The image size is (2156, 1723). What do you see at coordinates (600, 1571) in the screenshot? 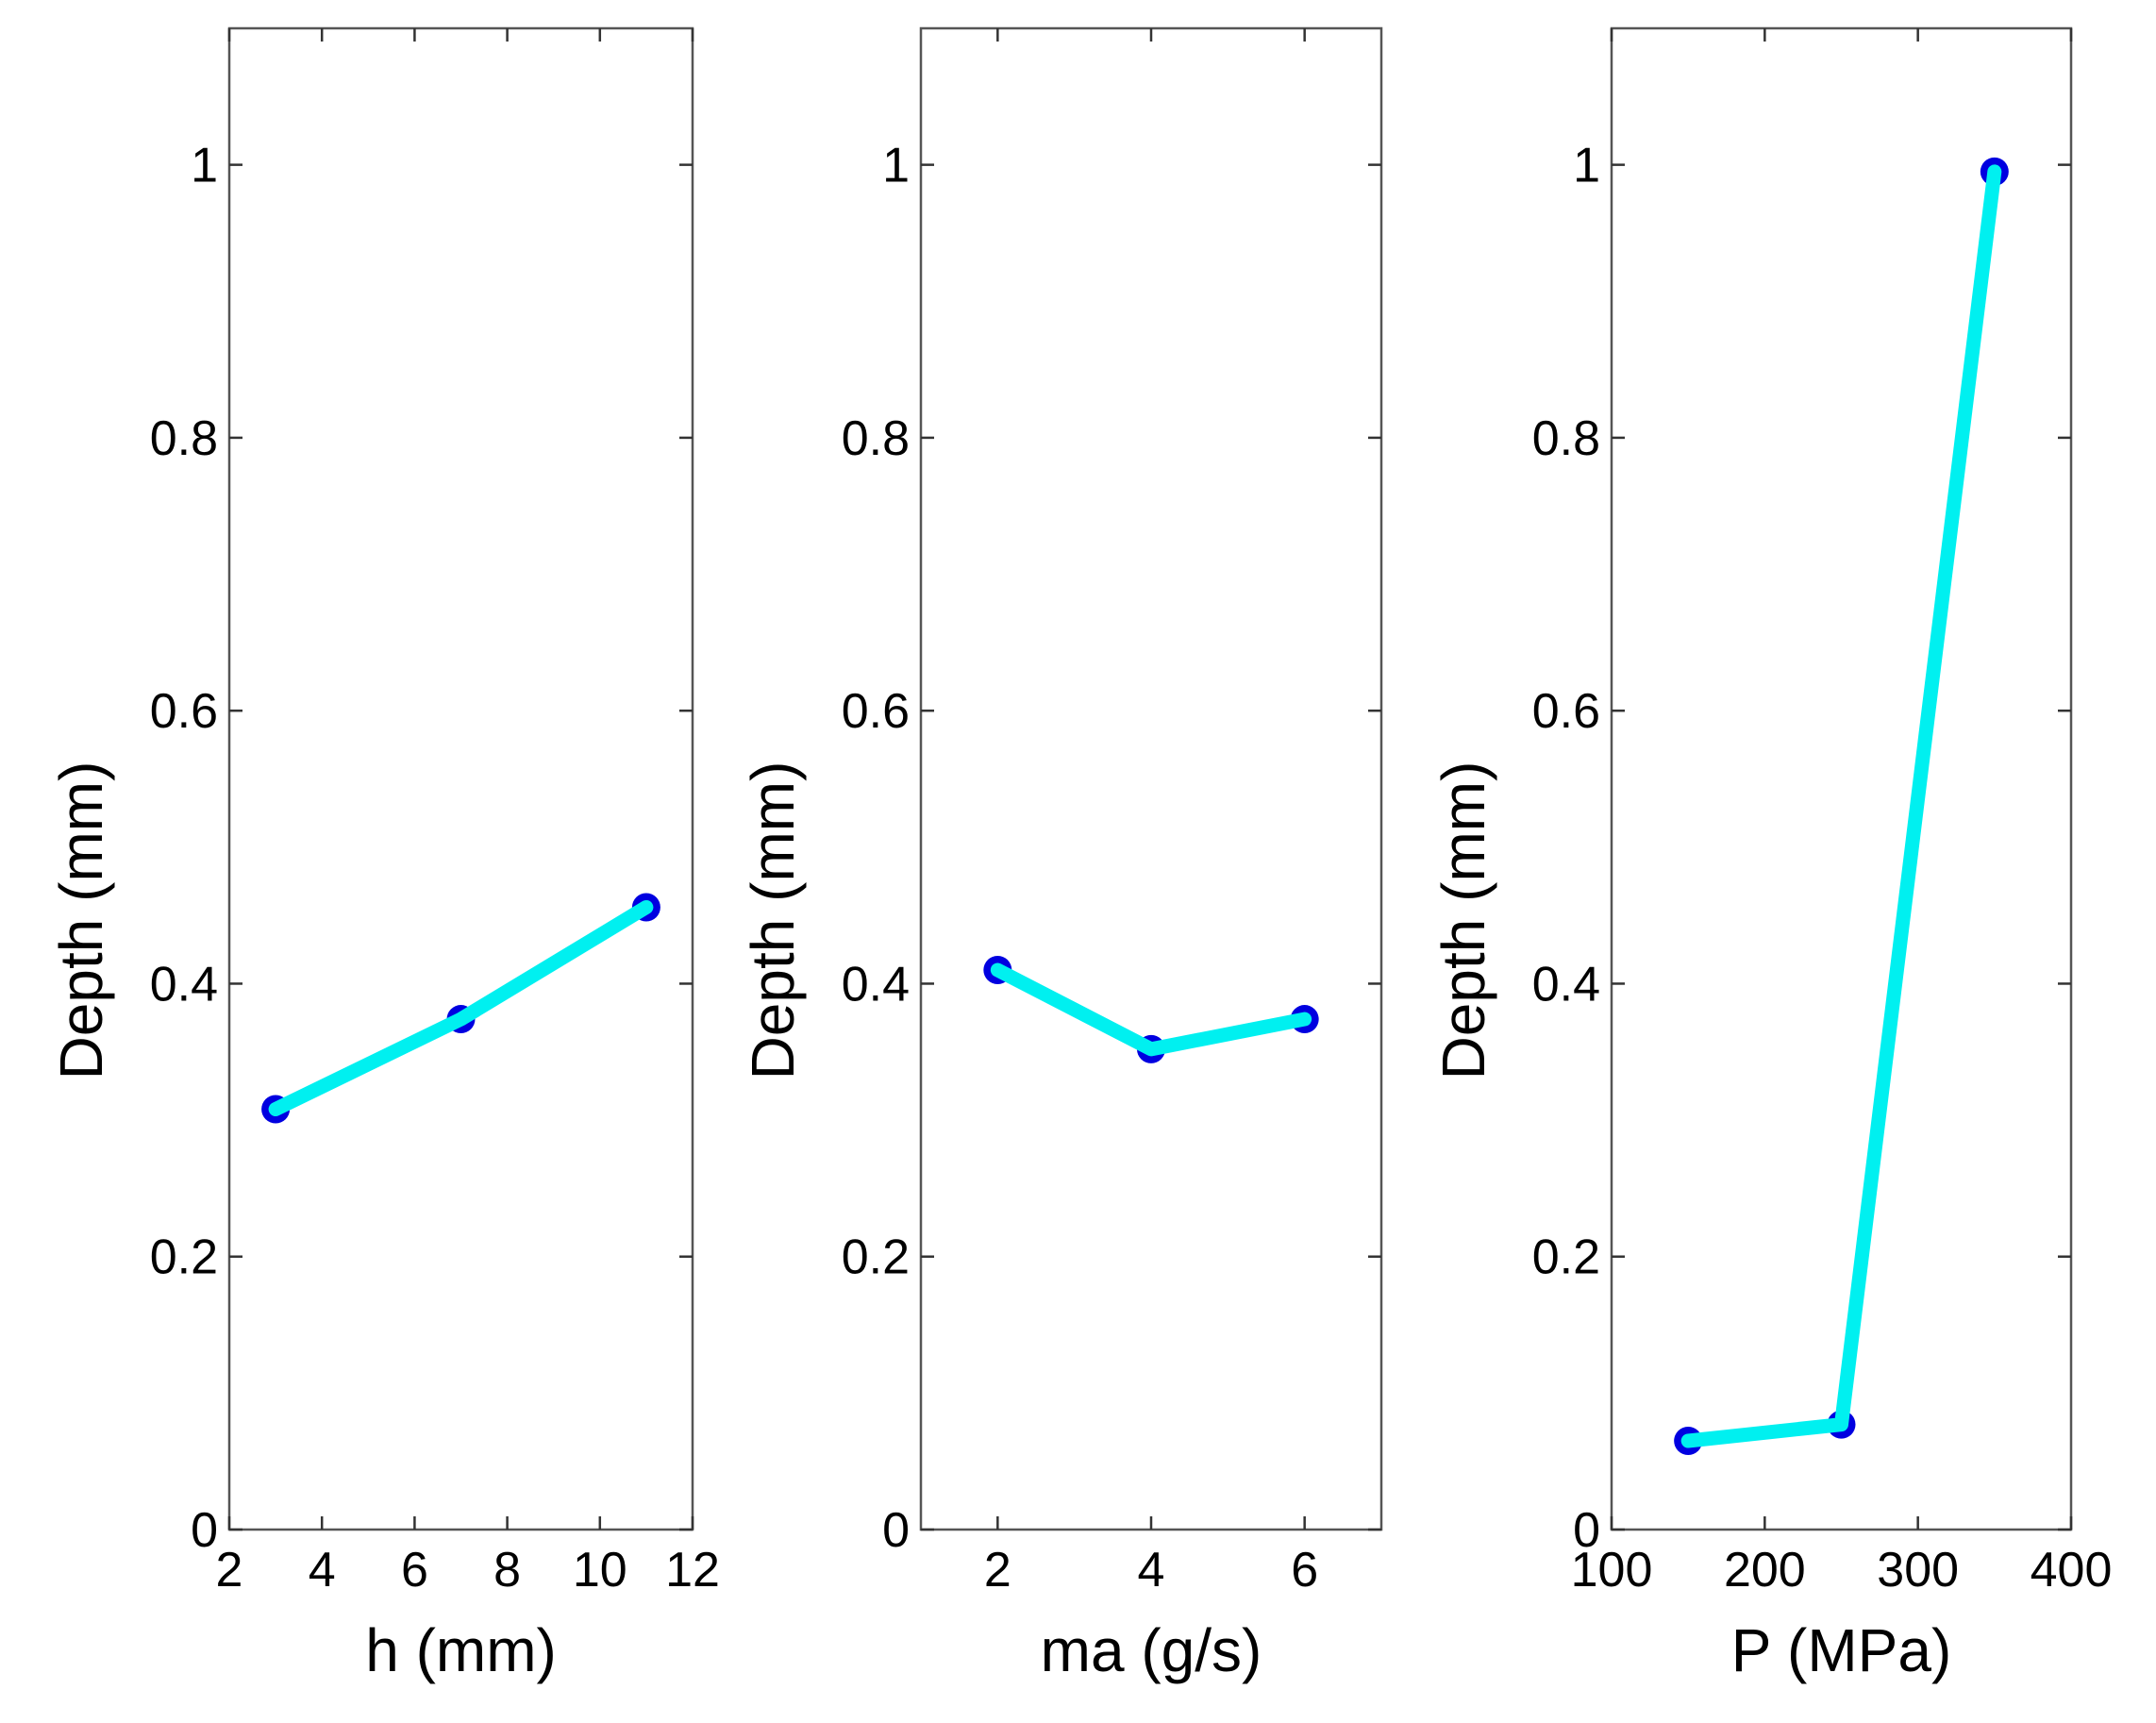
I see `x-tick-label: 10` at bounding box center [600, 1571].